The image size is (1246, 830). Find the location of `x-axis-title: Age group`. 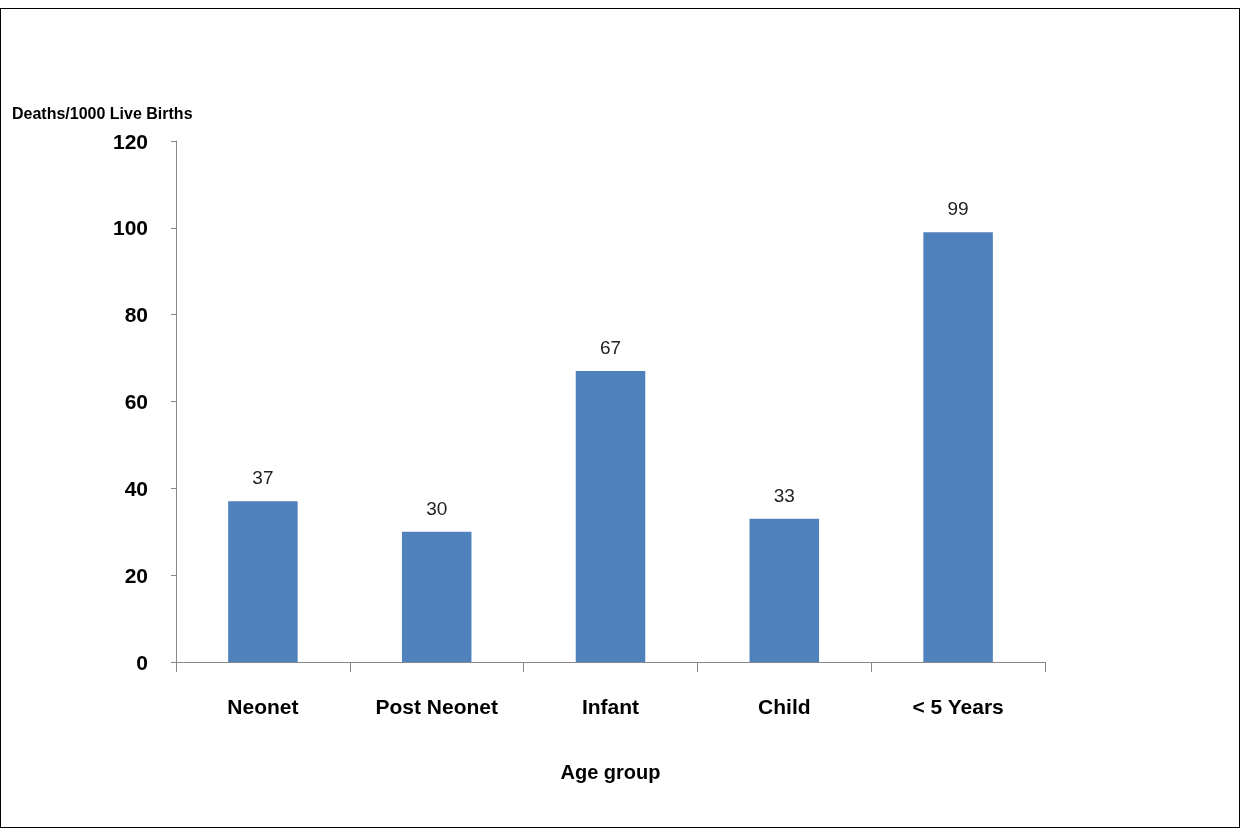

x-axis-title: Age group is located at coordinates (610, 772).